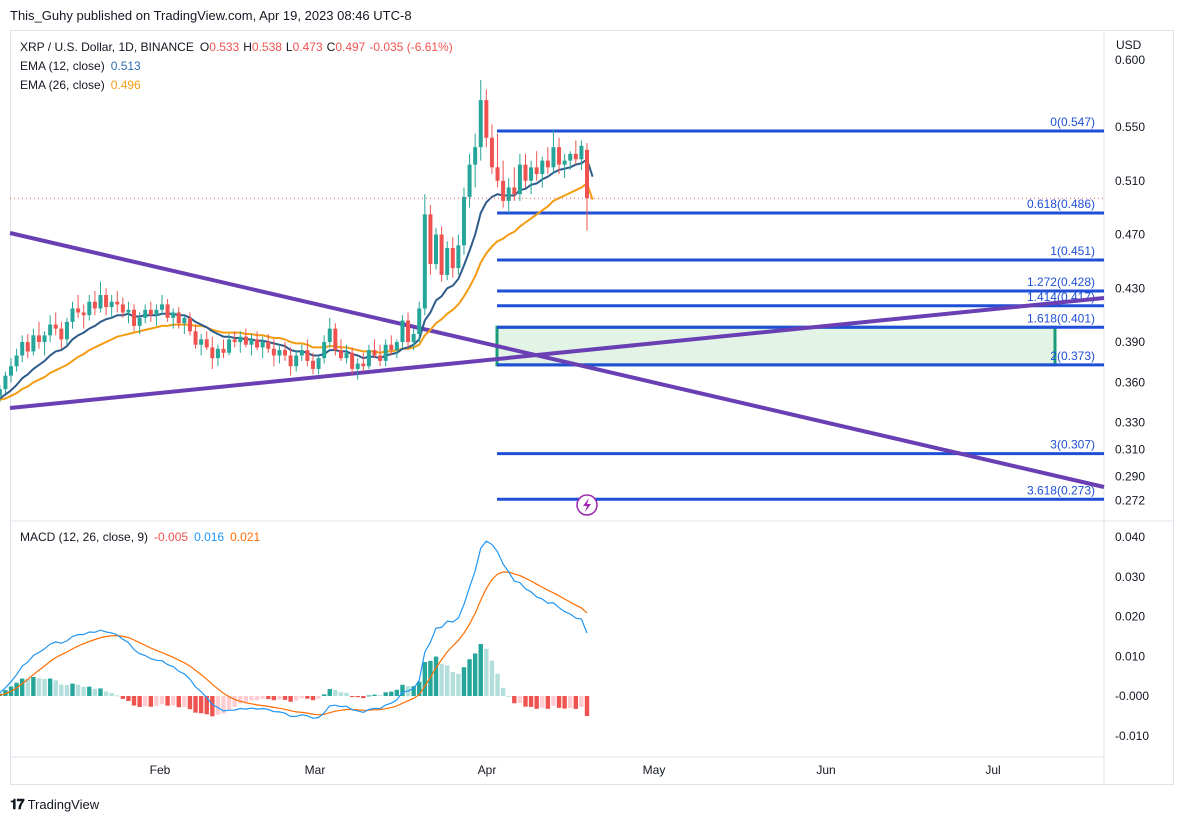 The width and height of the screenshot is (1185, 824). What do you see at coordinates (289, 47) in the screenshot?
I see `low-label: L` at bounding box center [289, 47].